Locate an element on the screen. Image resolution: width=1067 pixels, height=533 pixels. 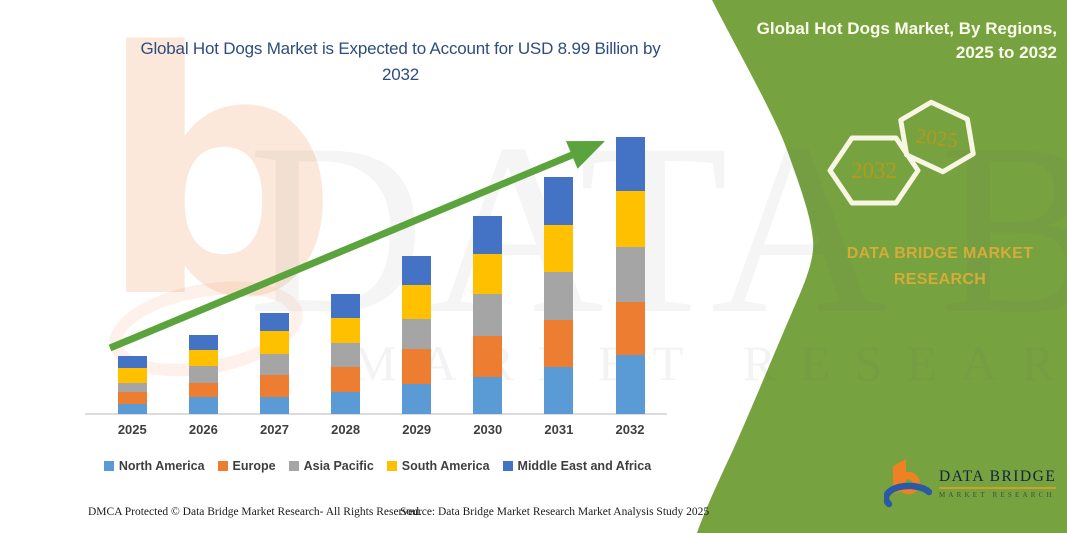
legend-label: Middle East and Africa is located at coordinates (584, 466).